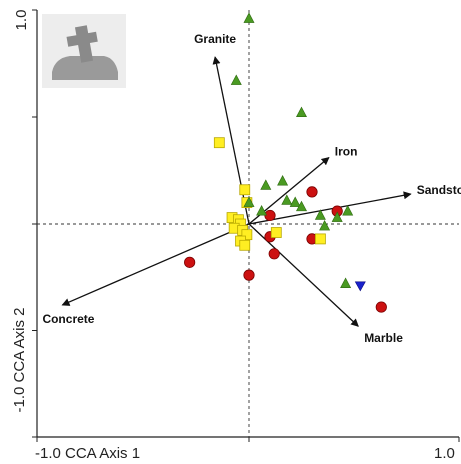 The image size is (461, 464). What do you see at coordinates (87, 453) in the screenshot?
I see `x-axis-title: -1.0 CCA Axis 1` at bounding box center [87, 453].